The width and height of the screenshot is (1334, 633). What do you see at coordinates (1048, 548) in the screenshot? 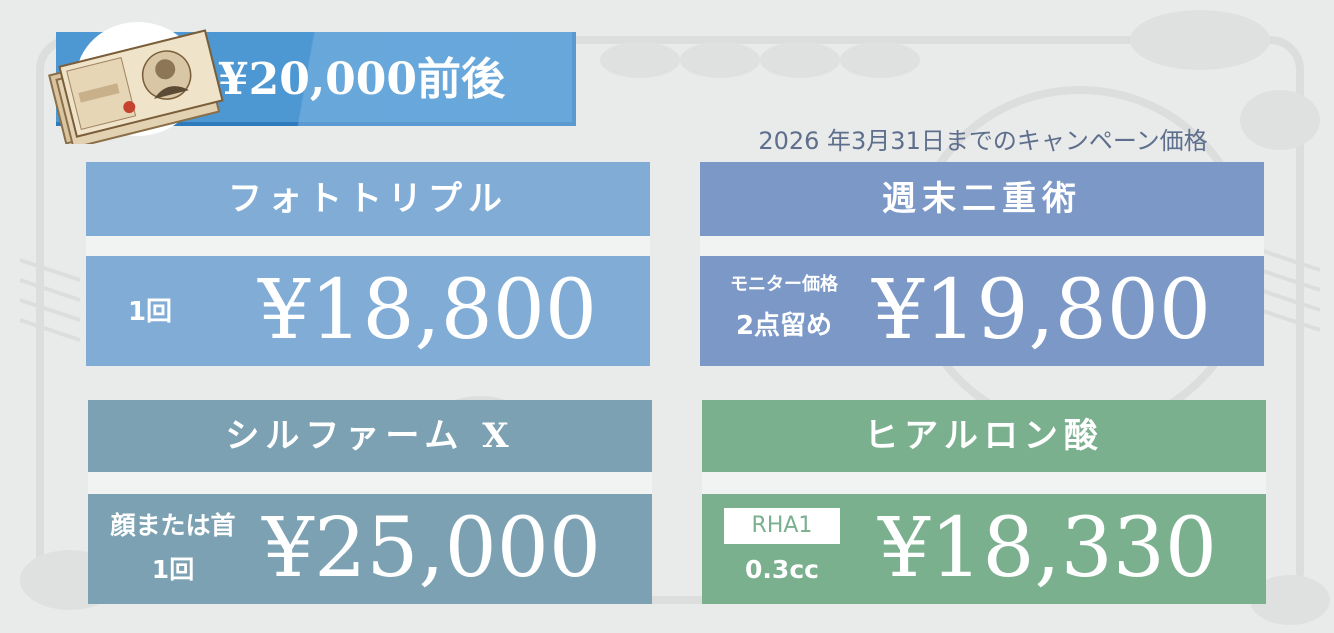
I see `card-price: ¥18,330` at bounding box center [1048, 548].